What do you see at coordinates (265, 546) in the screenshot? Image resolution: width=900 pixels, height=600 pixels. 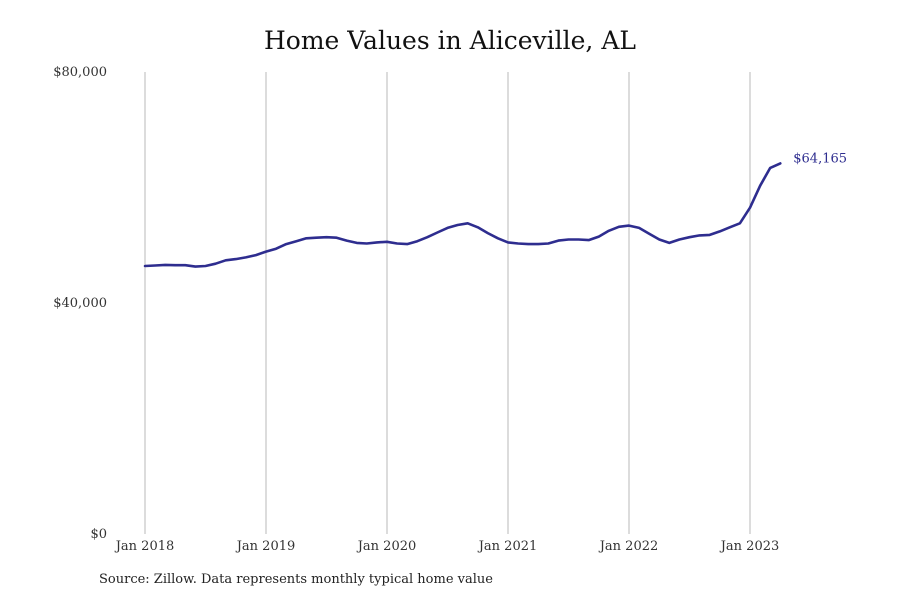 I see `x-tick-label: Jan 2019` at bounding box center [265, 546].